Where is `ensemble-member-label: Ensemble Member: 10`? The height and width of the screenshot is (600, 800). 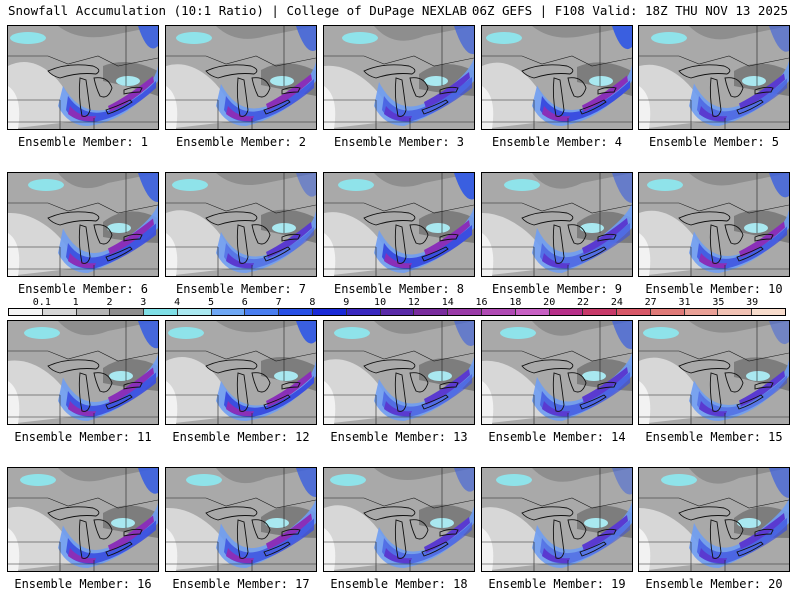 ensemble-member-label: Ensemble Member: 10 is located at coordinates (714, 289).